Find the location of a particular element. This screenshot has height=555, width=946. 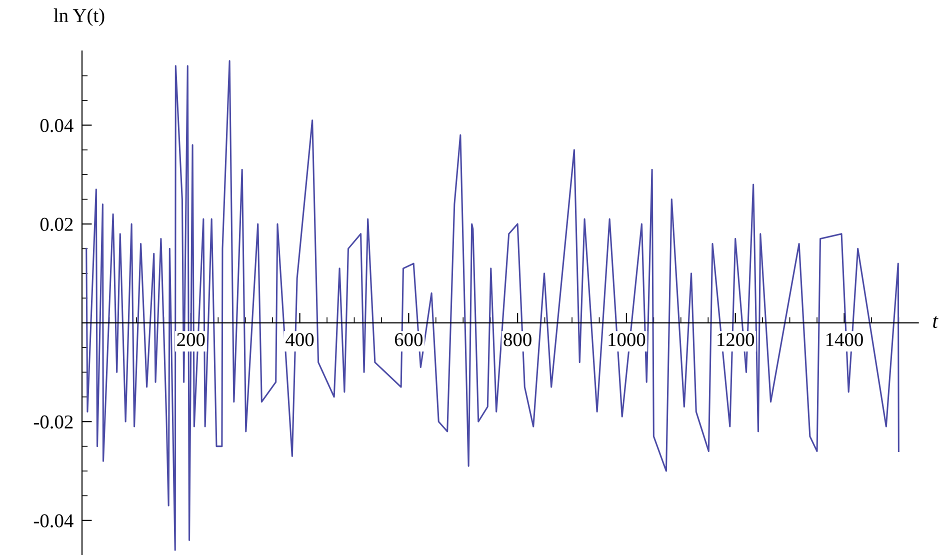

y-tick-label: -0.04 is located at coordinates (54, 521).